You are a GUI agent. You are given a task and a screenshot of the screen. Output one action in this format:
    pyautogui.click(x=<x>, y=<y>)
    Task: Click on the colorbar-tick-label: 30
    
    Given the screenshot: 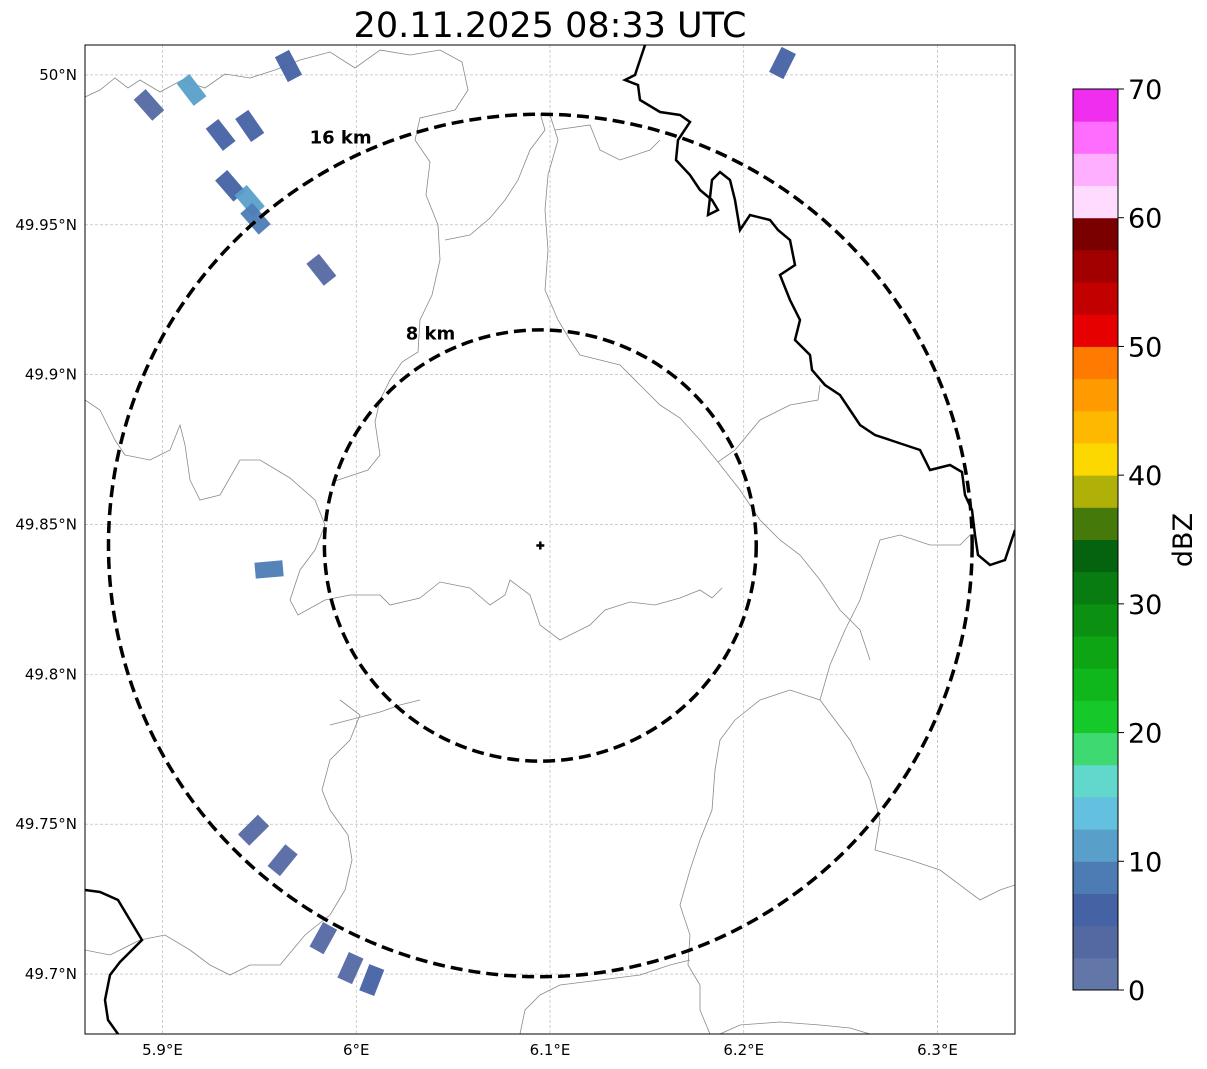 What is the action you would take?
    pyautogui.click(x=1145, y=605)
    